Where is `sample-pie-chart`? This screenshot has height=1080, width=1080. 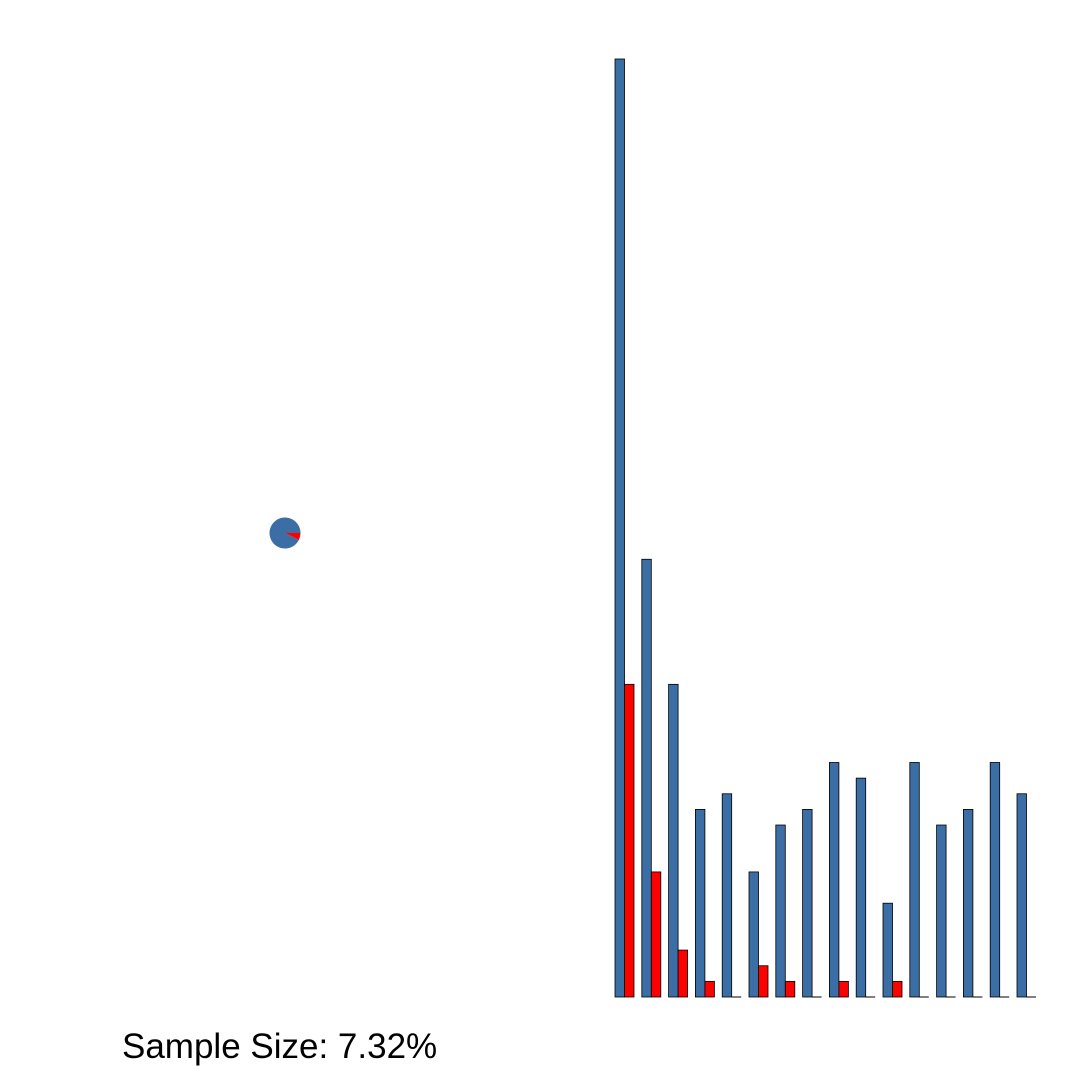 sample-pie-chart is located at coordinates (285, 533).